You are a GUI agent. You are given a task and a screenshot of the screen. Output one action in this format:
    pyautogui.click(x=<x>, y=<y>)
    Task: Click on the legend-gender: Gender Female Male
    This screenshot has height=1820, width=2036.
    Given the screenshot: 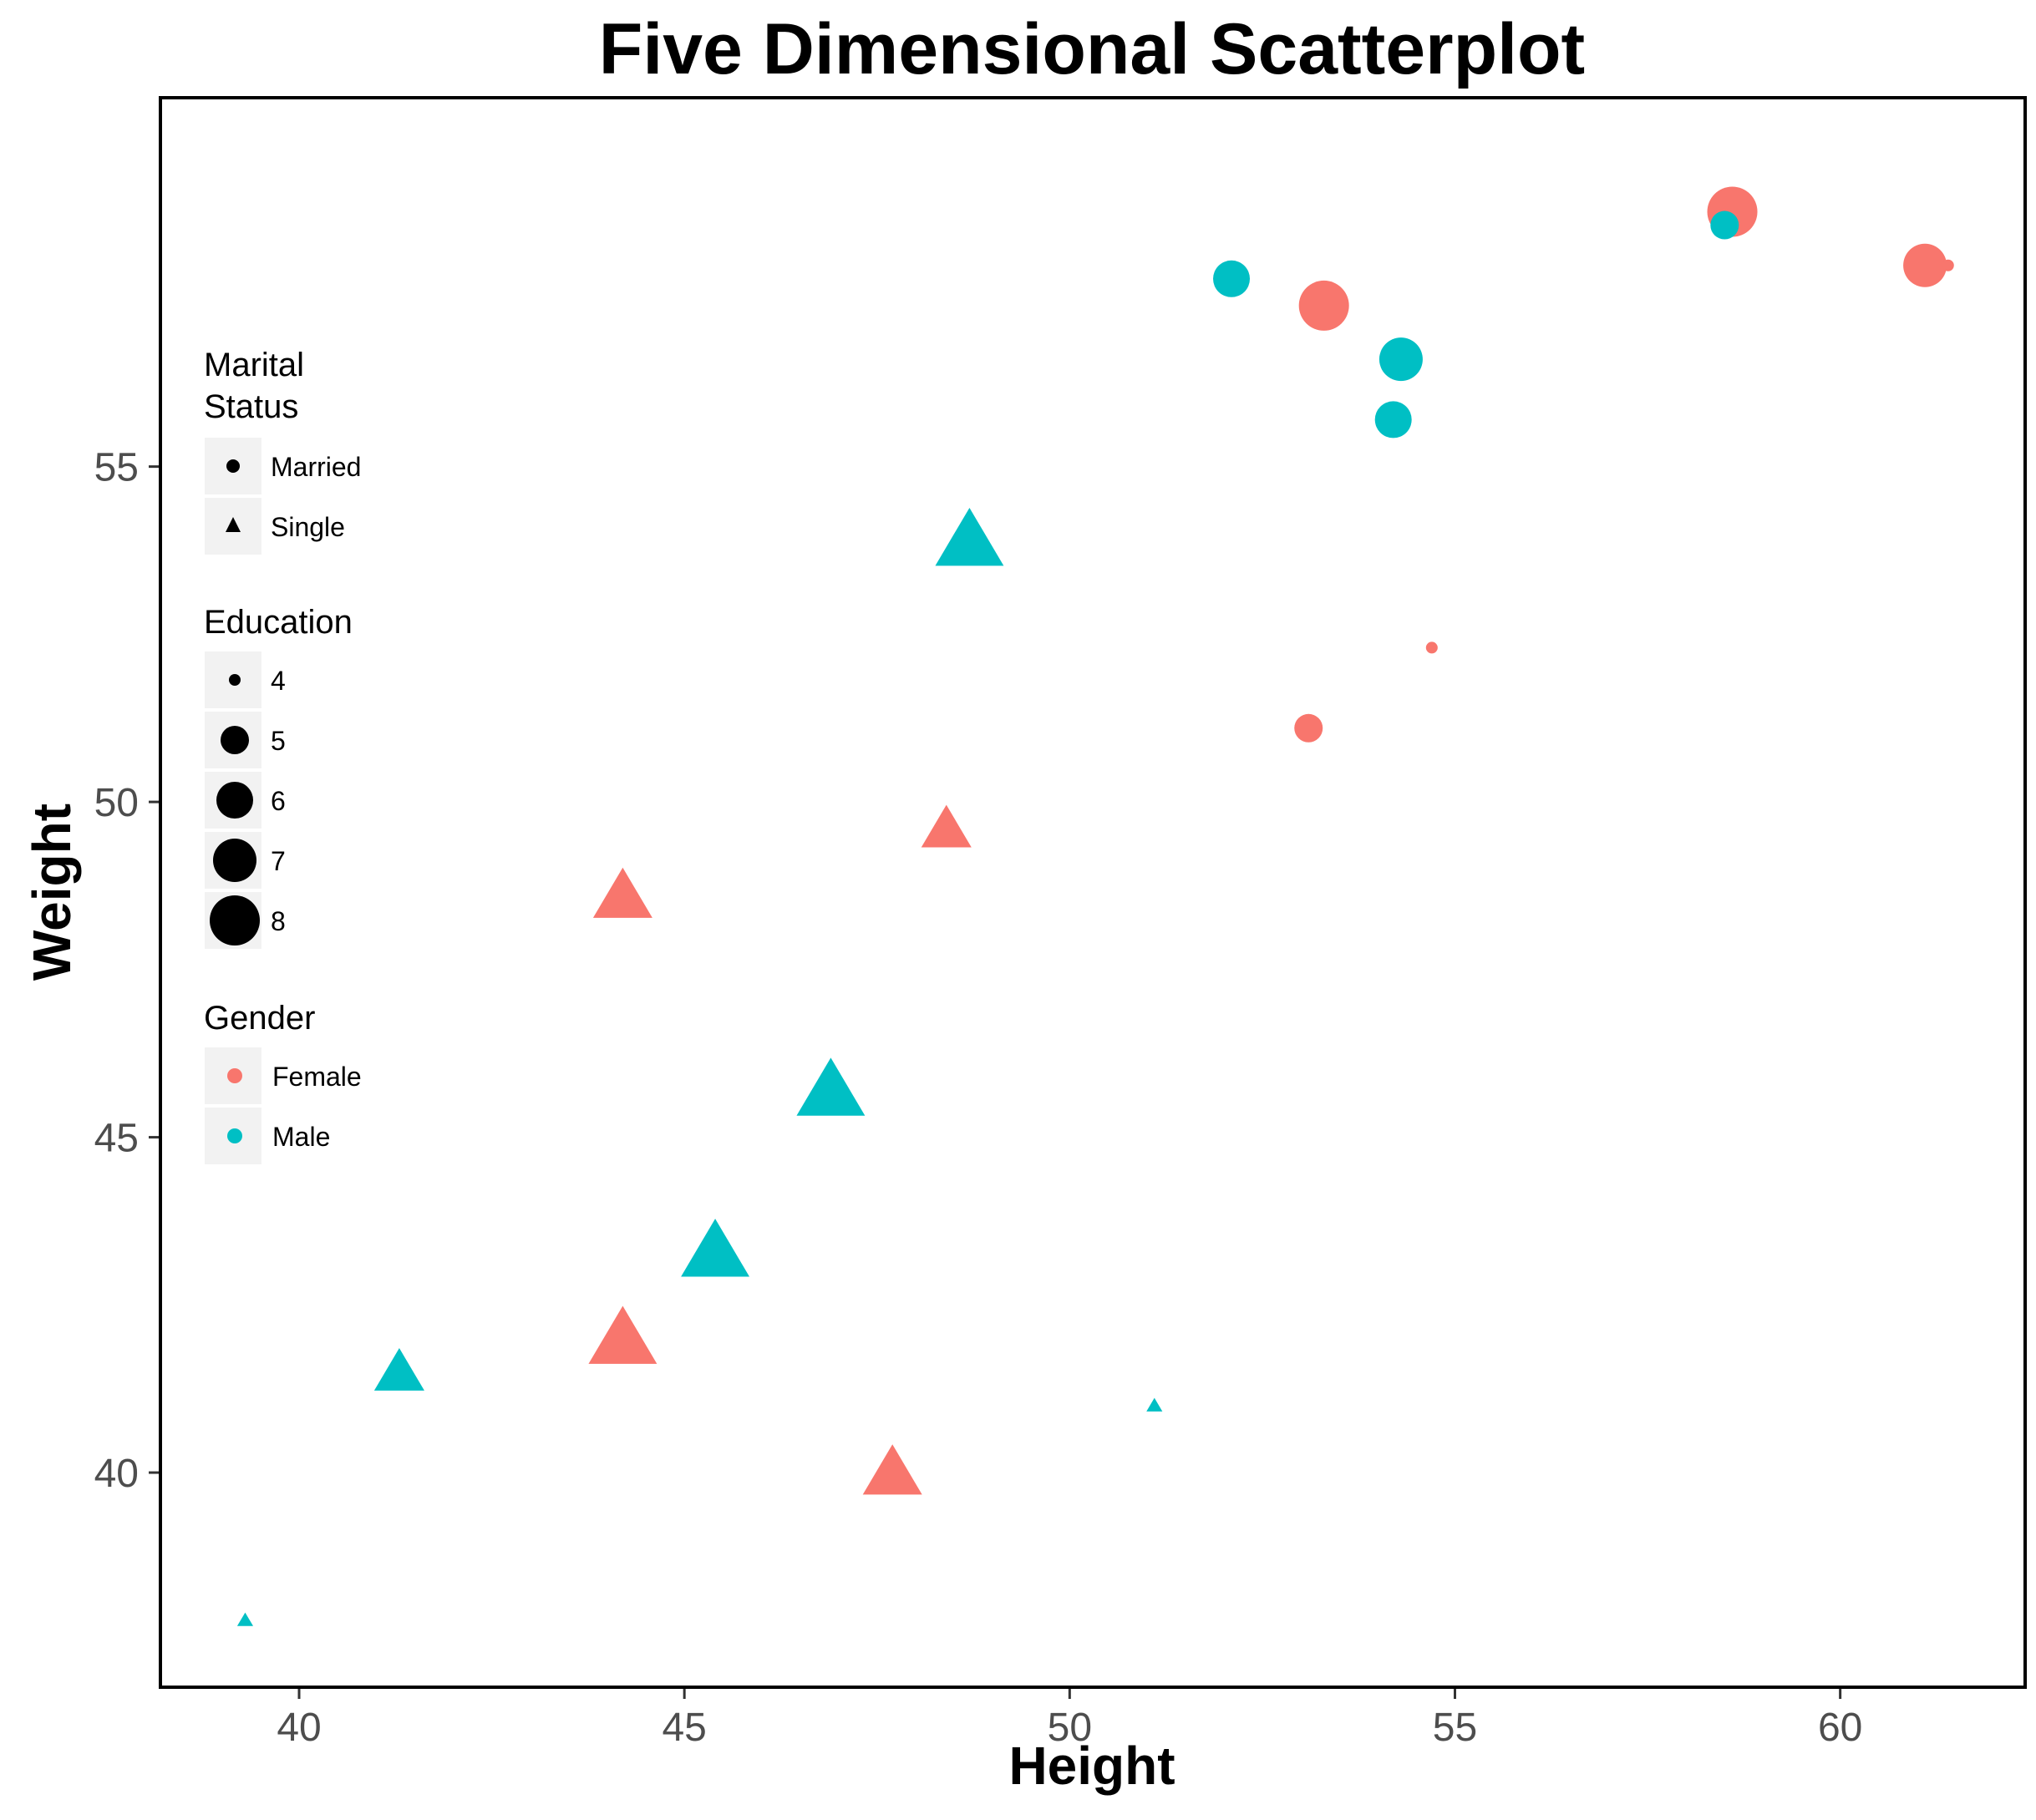 What is the action you would take?
    pyautogui.click(x=283, y=1082)
    